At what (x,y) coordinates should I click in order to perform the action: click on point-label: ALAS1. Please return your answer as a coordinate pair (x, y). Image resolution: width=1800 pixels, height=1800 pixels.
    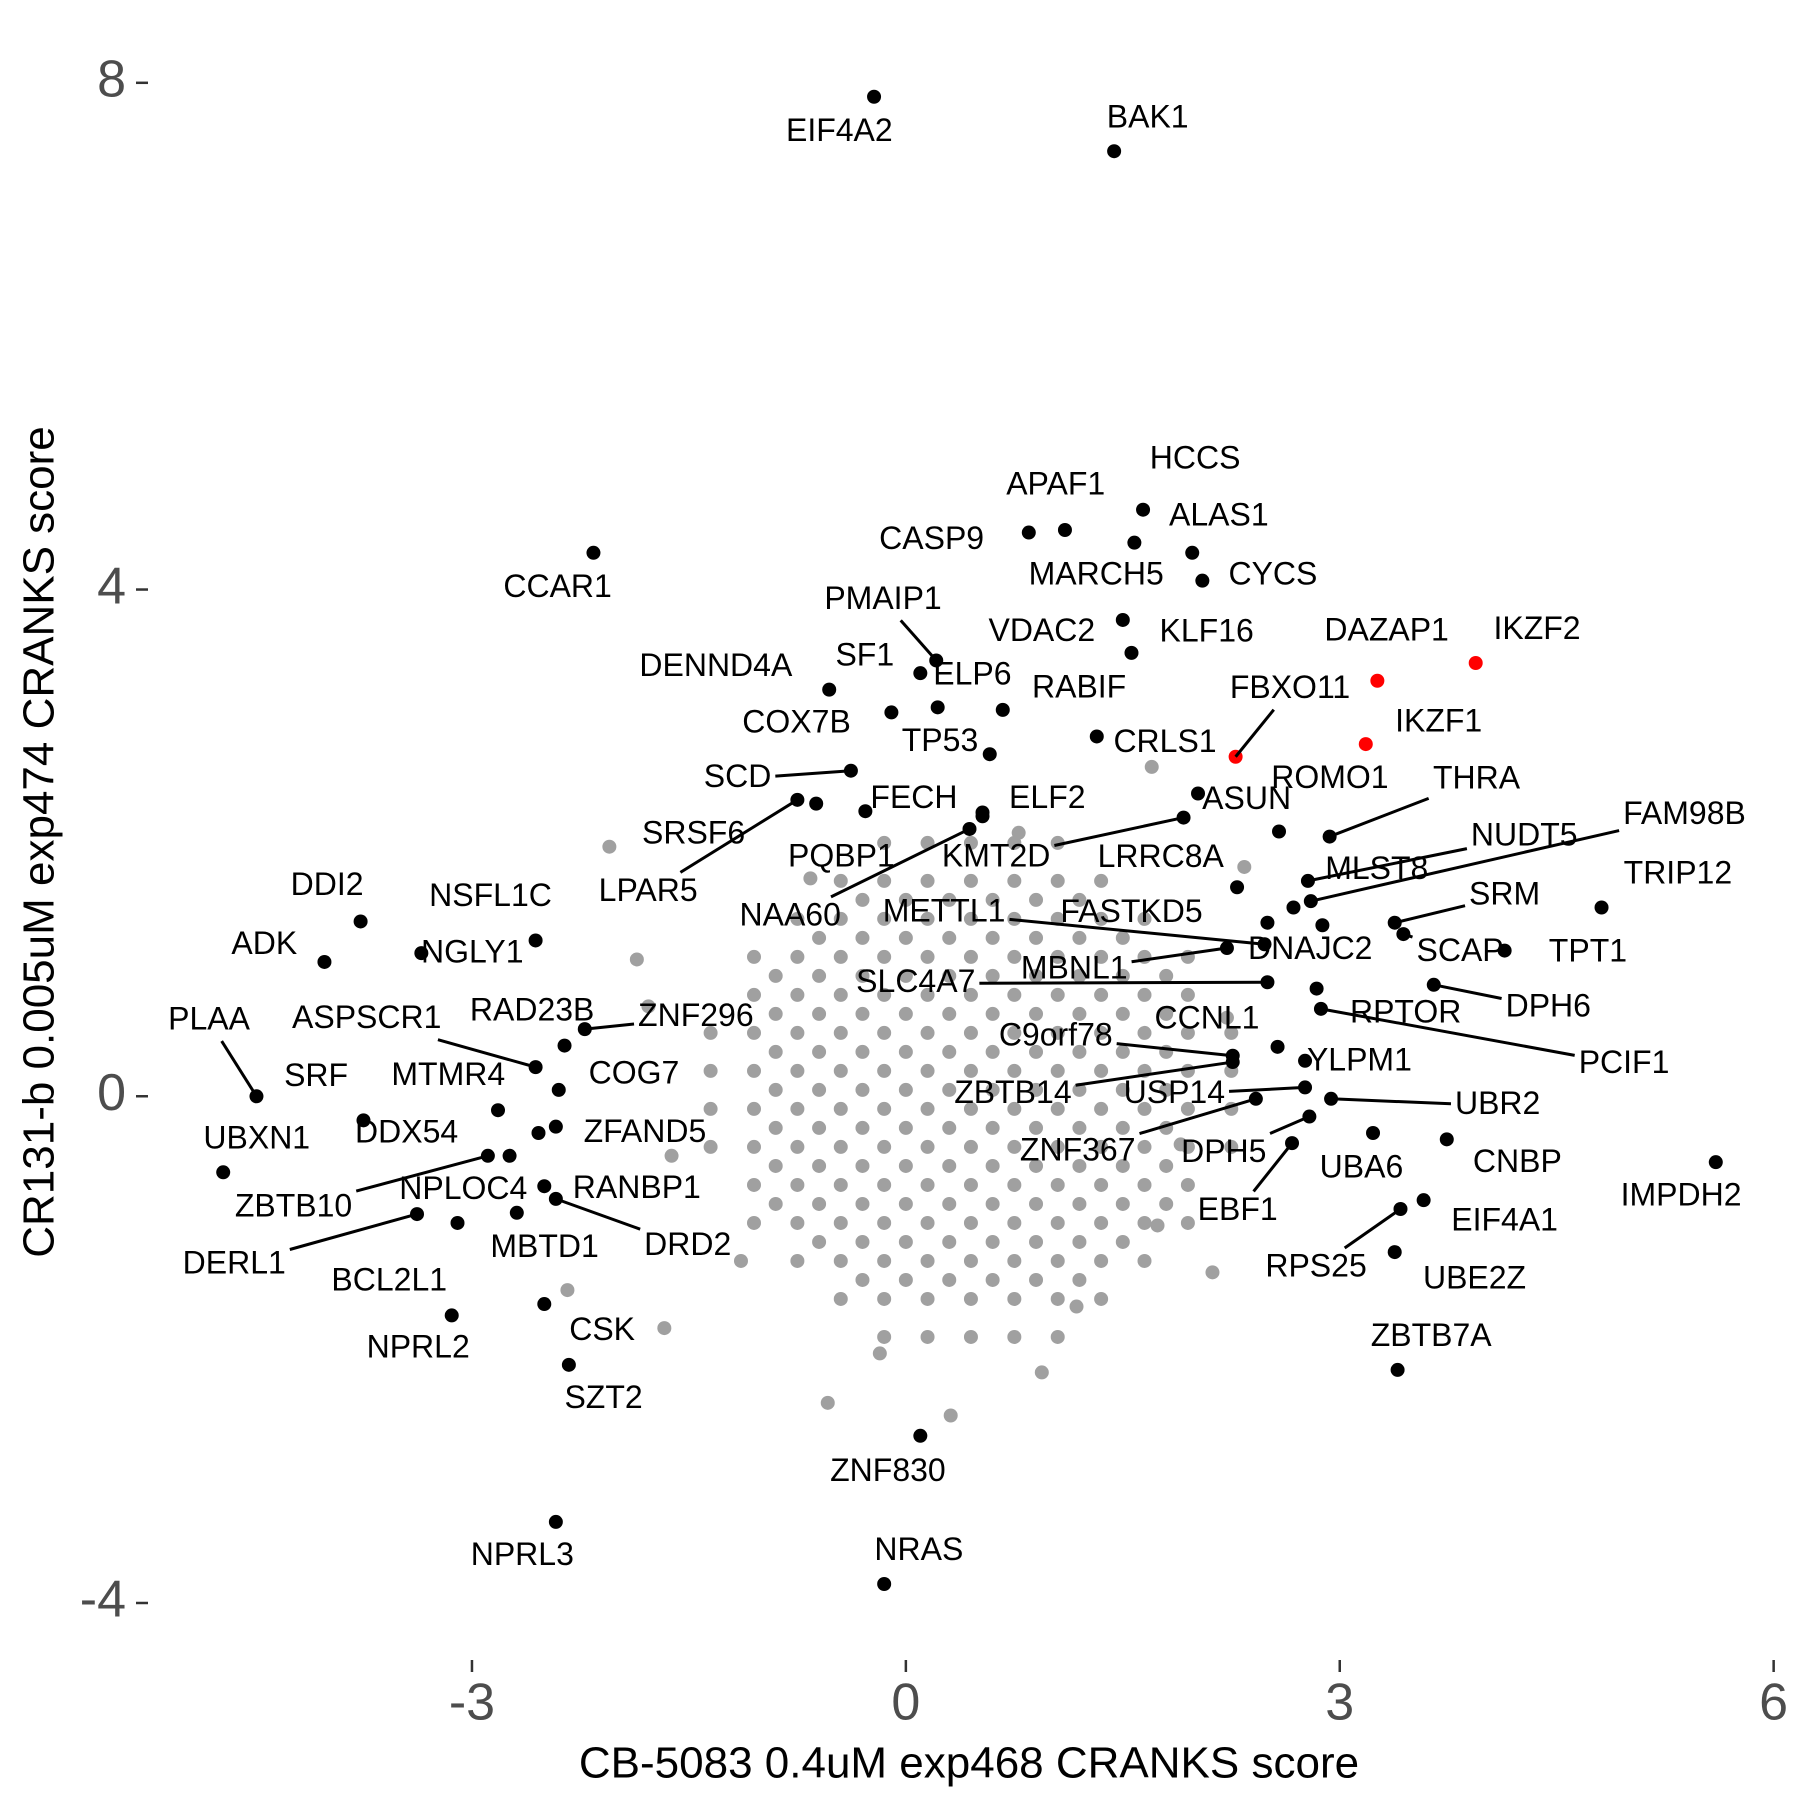
    Looking at the image, I should click on (1219, 515).